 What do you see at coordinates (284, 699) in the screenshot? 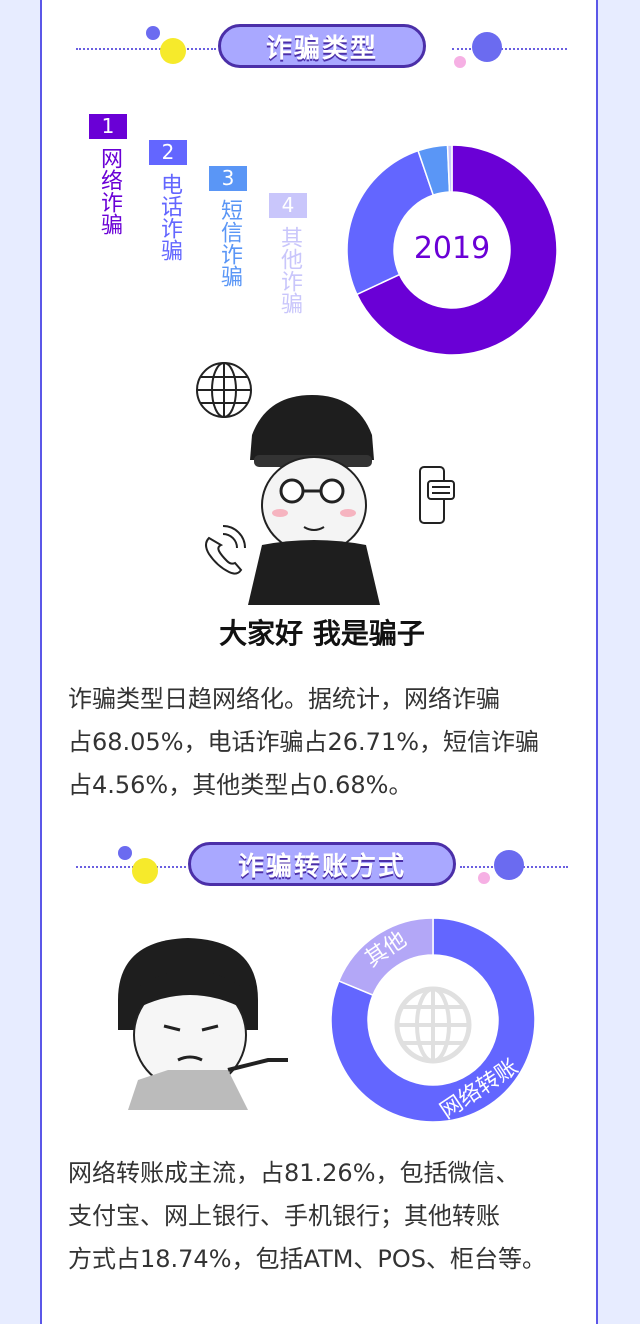
I see `text-line: 诈骗类型日趋网络化。据统计，网络诈骗` at bounding box center [284, 699].